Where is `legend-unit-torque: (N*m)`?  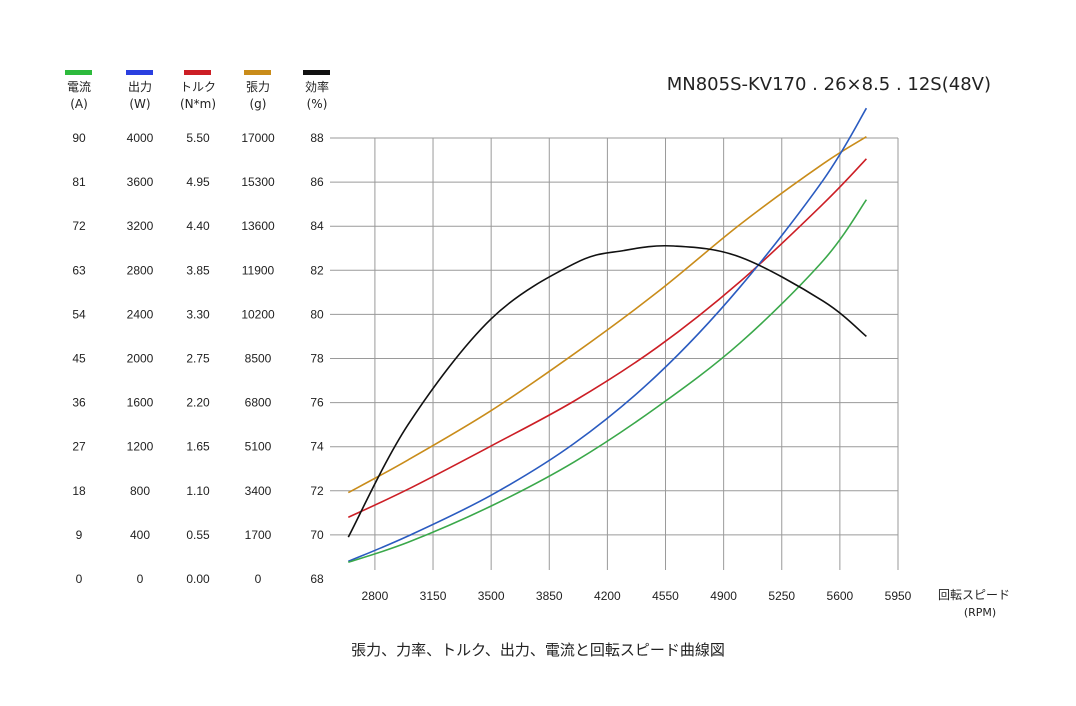 legend-unit-torque: (N*m) is located at coordinates (198, 104).